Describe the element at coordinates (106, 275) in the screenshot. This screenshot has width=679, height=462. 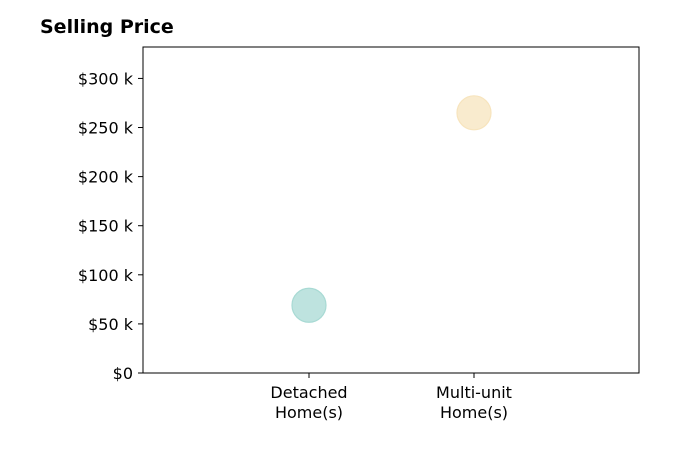
I see `y-tick-label: $100 k` at that location.